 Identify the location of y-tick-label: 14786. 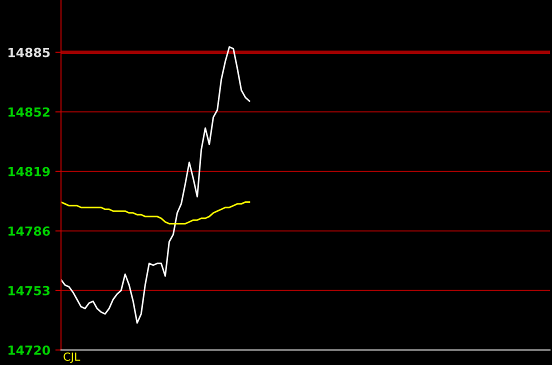
(29, 231).